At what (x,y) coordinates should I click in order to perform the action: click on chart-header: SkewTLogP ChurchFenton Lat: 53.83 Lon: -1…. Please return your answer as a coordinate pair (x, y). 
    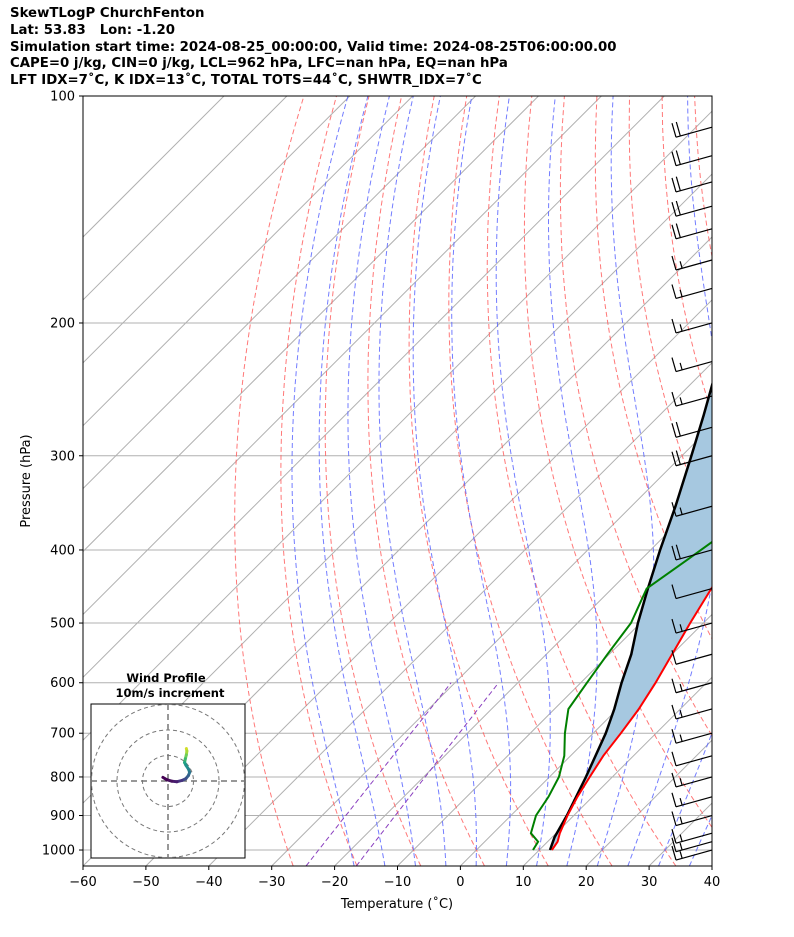
    Looking at the image, I should click on (313, 48).